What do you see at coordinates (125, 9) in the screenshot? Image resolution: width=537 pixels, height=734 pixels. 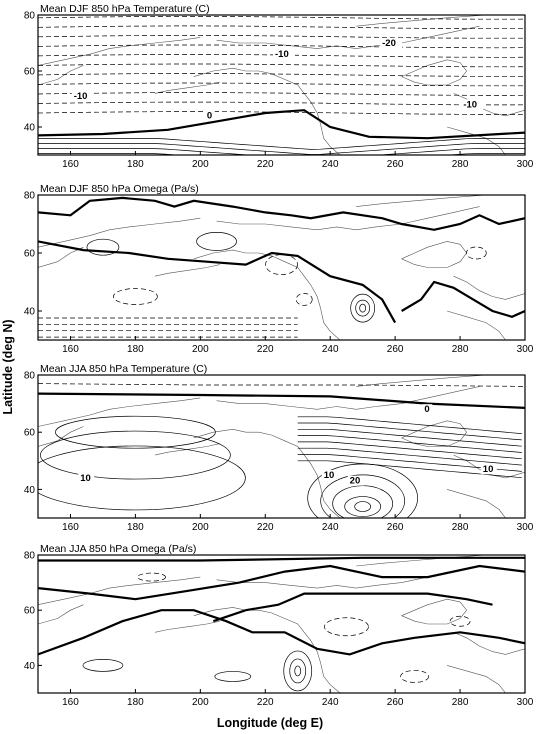 I see `panel-title: Mean DJF 850 hPa Temperature (C)` at bounding box center [125, 9].